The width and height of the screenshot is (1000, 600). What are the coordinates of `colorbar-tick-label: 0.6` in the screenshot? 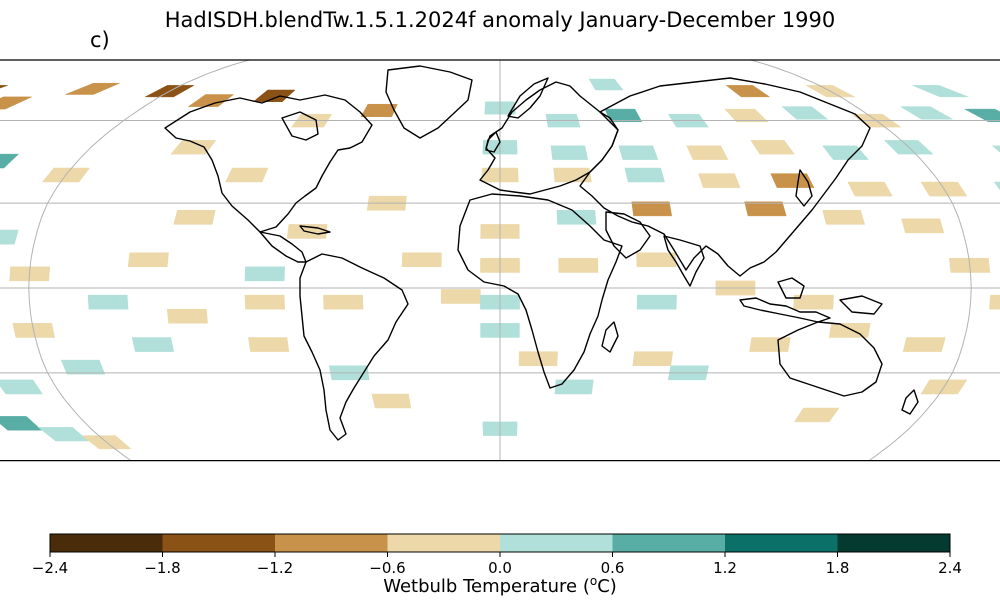 It's located at (612, 568).